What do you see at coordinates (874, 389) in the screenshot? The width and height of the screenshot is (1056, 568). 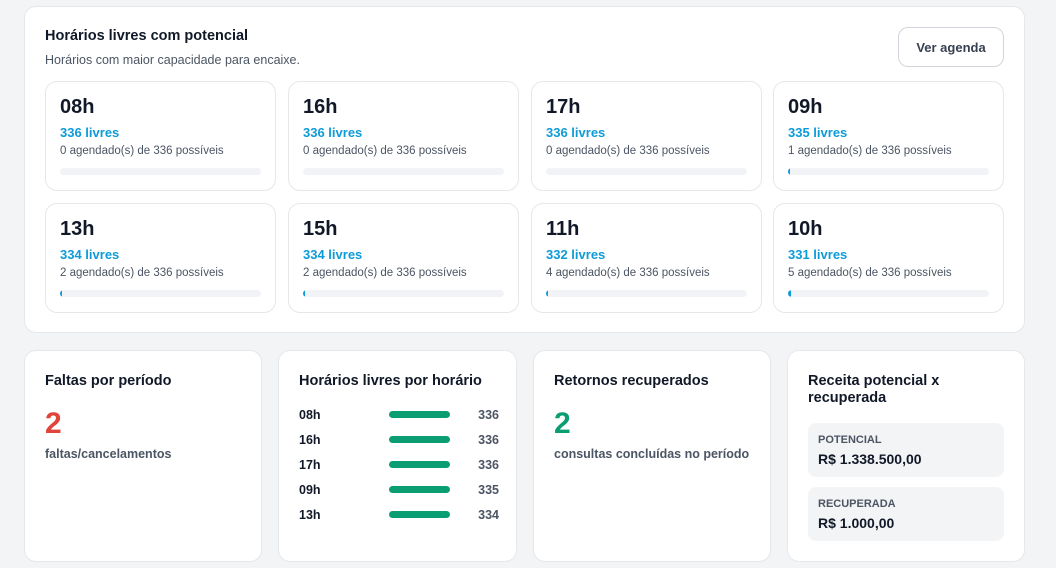 I see `revenue-title: Receita potencial x recuperada` at bounding box center [874, 389].